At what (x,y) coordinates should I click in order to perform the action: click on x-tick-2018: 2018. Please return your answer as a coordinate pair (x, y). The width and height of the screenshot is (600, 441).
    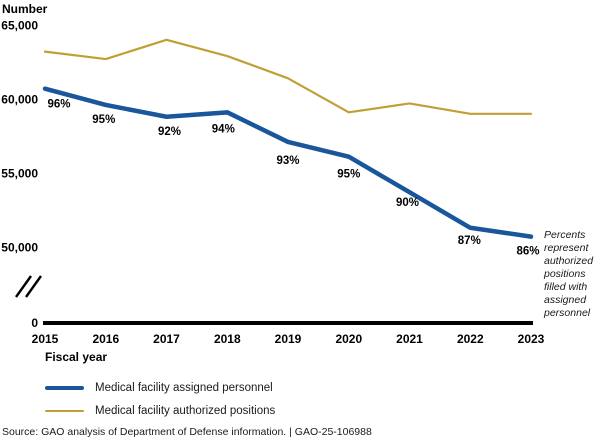
    Looking at the image, I should click on (227, 339).